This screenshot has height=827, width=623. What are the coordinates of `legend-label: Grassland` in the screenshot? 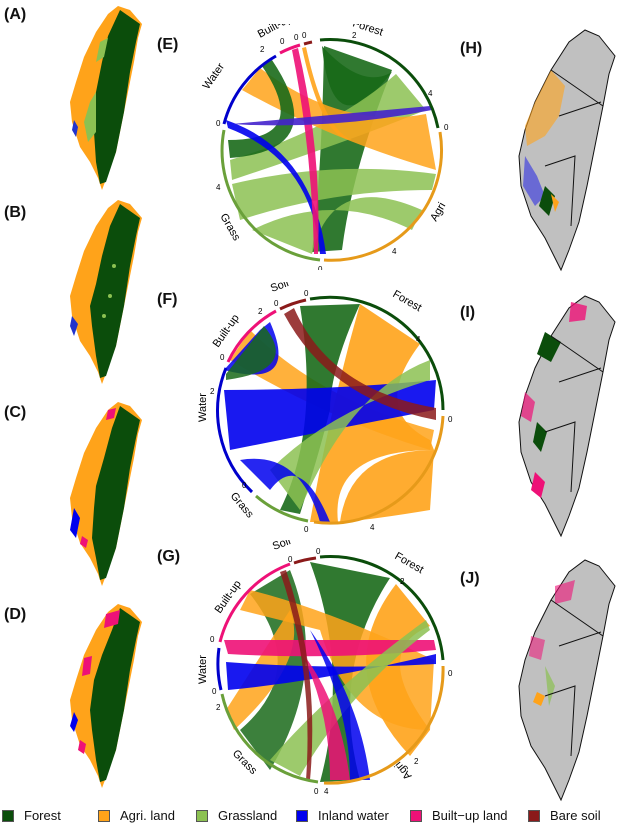 It's located at (248, 815).